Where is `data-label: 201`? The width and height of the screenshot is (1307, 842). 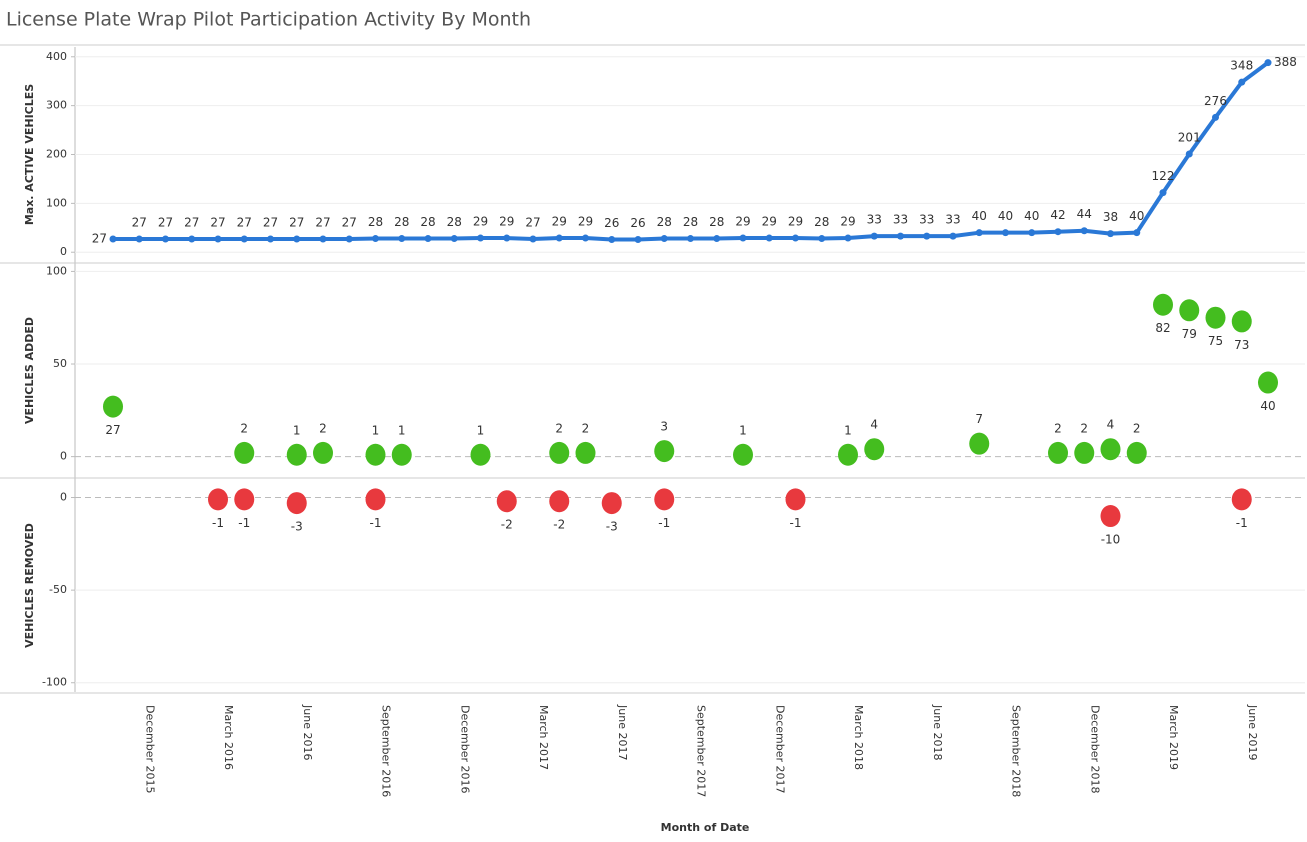 data-label: 201 is located at coordinates (1189, 138).